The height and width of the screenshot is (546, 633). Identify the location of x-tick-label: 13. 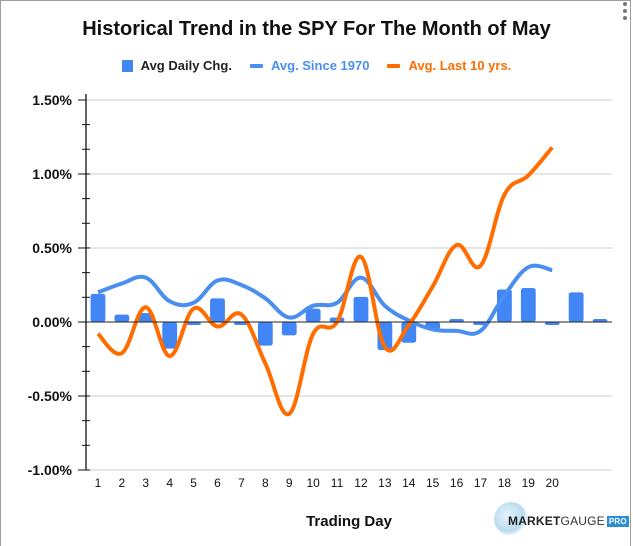
(385, 483).